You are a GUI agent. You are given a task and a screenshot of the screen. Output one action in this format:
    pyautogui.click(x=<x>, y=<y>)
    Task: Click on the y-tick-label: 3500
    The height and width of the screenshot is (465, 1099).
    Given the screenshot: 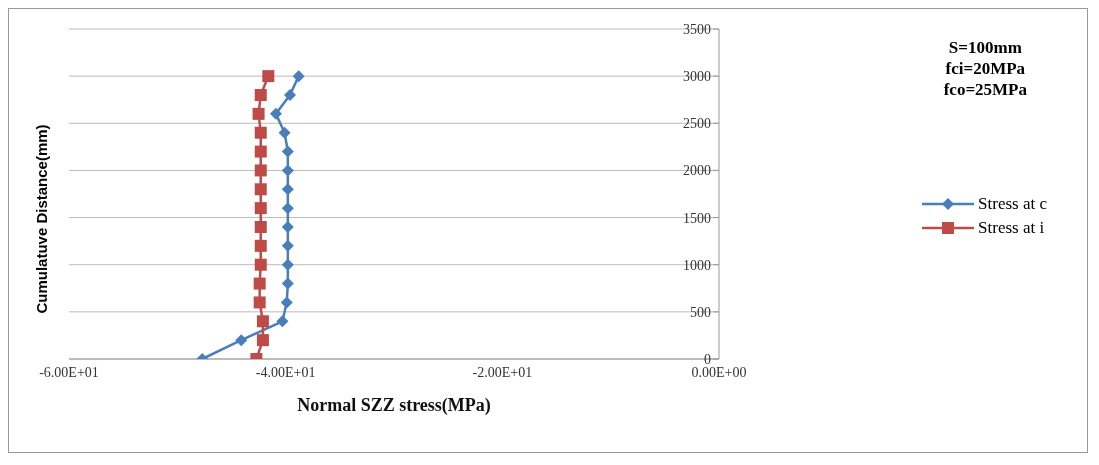 What is the action you would take?
    pyautogui.click(x=697, y=29)
    